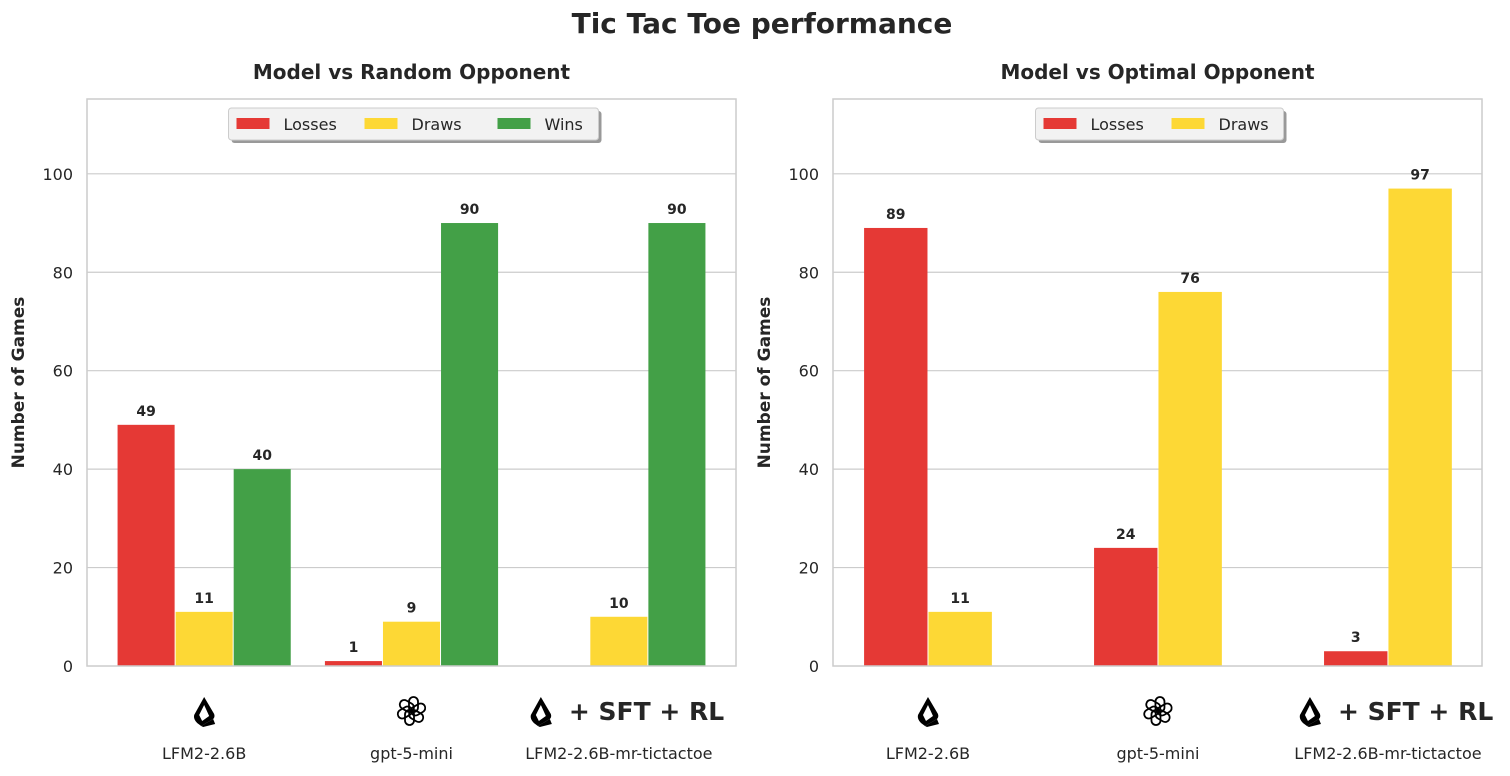  Describe the element at coordinates (762, 23) in the screenshot. I see `figure-title: Tic Tac Toe performance` at that location.